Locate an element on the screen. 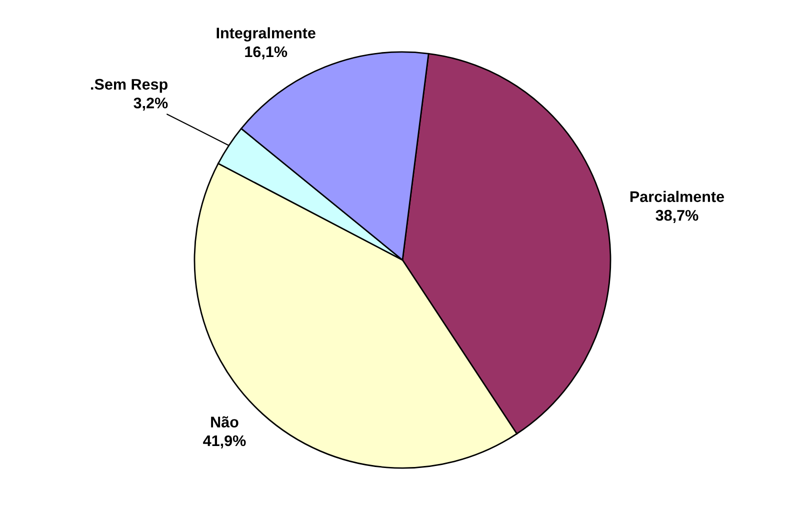  slice-label: Integralmente is located at coordinates (266, 34).